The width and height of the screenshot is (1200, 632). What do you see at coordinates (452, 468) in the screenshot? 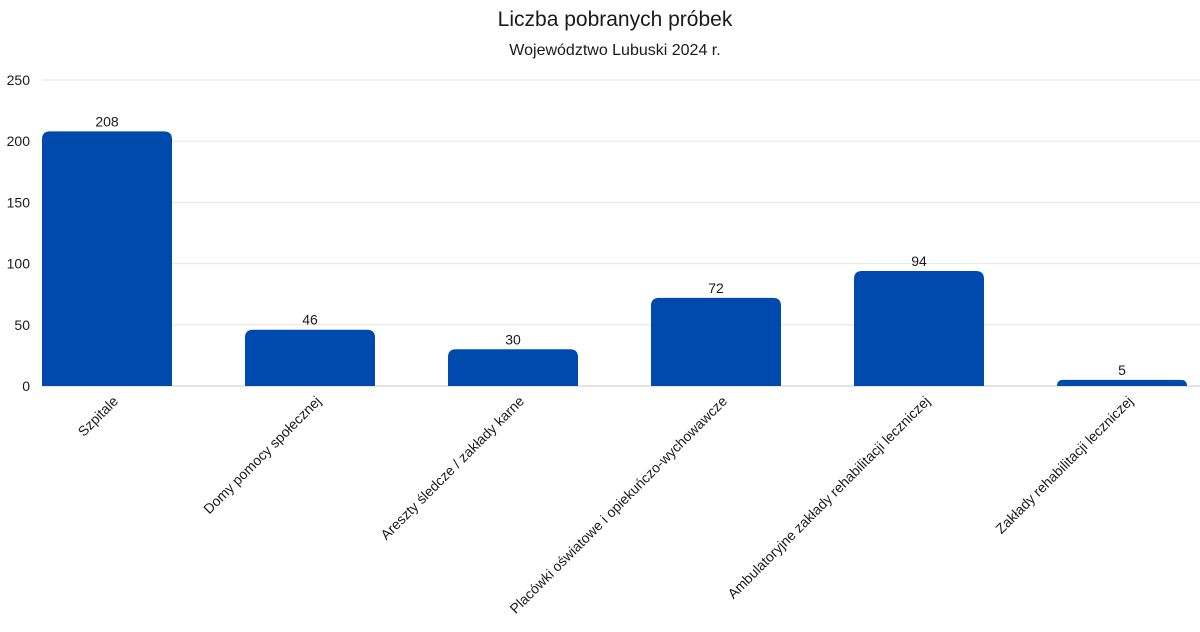
I see `x-tick-label: Areszty śledcze / zakłady karne` at bounding box center [452, 468].